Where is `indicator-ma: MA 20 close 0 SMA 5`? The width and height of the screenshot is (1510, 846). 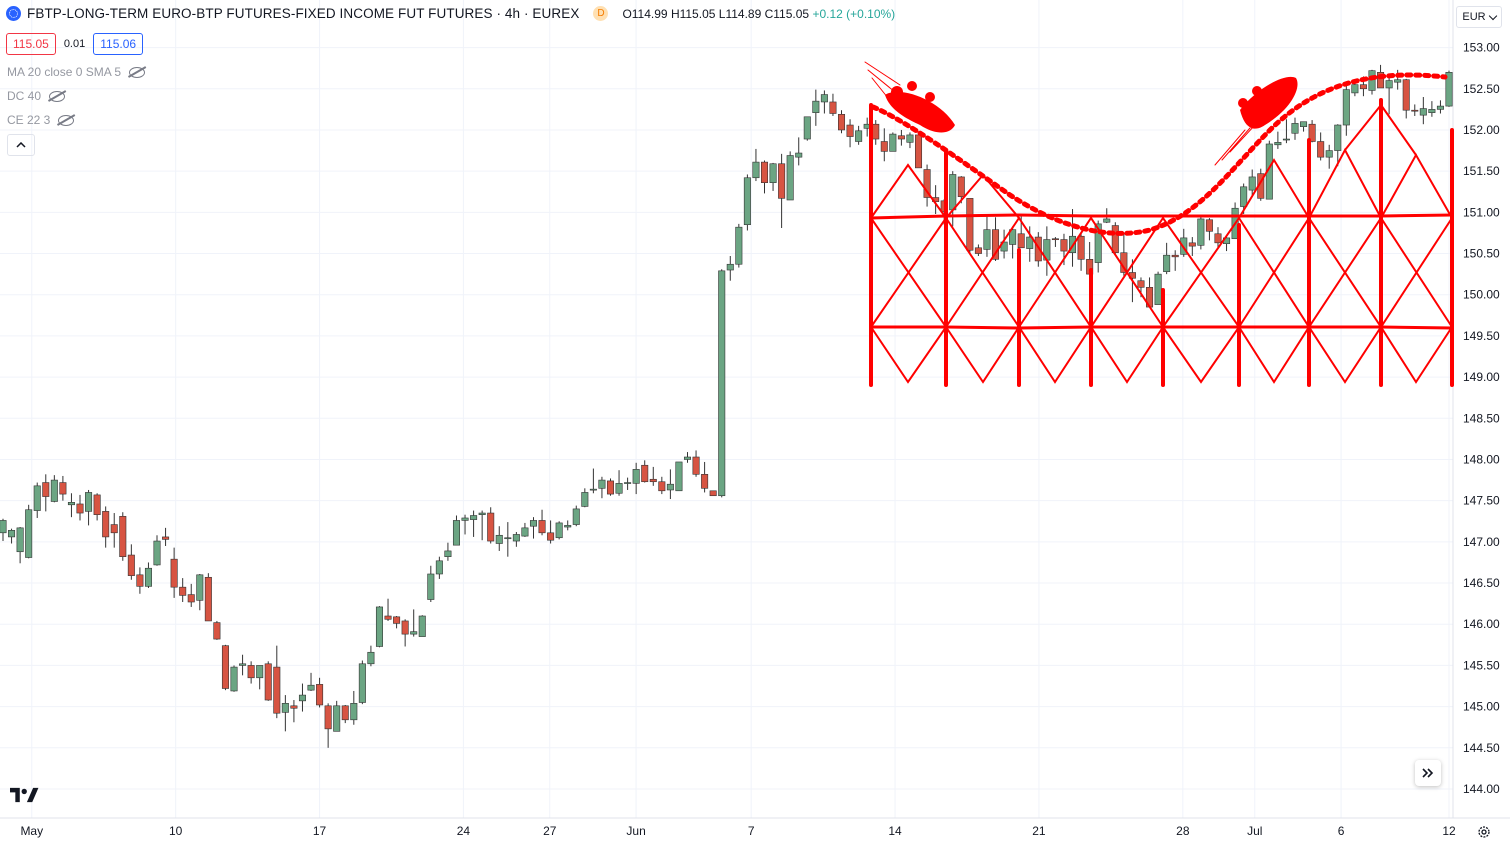
indicator-ma: MA 20 close 0 SMA 5 is located at coordinates (76, 72).